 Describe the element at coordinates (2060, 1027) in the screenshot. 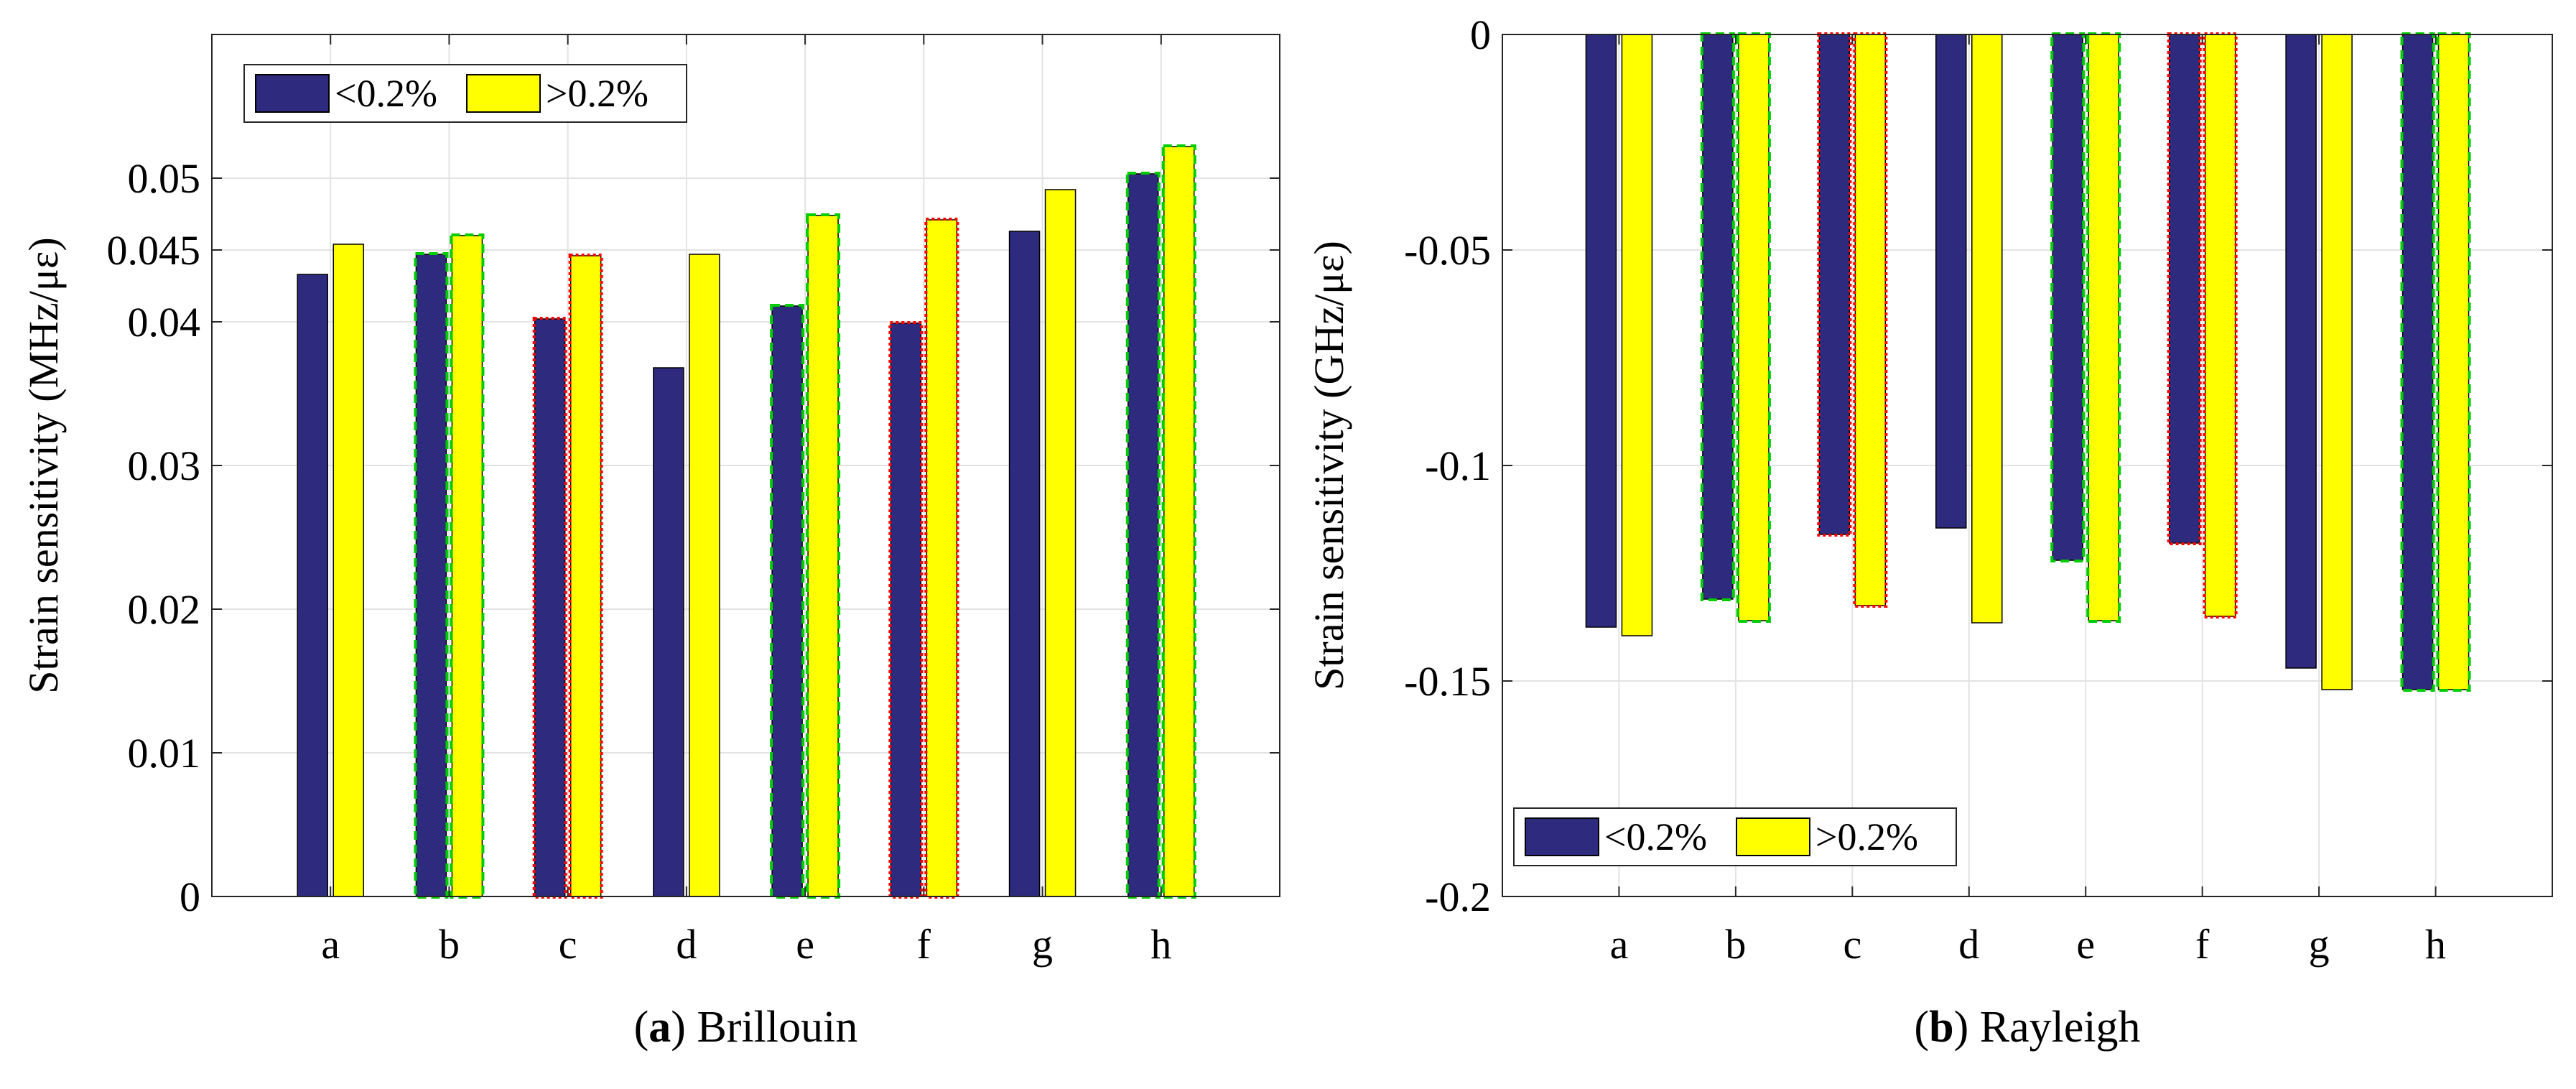

I see `panel-title: Rayleigh` at that location.